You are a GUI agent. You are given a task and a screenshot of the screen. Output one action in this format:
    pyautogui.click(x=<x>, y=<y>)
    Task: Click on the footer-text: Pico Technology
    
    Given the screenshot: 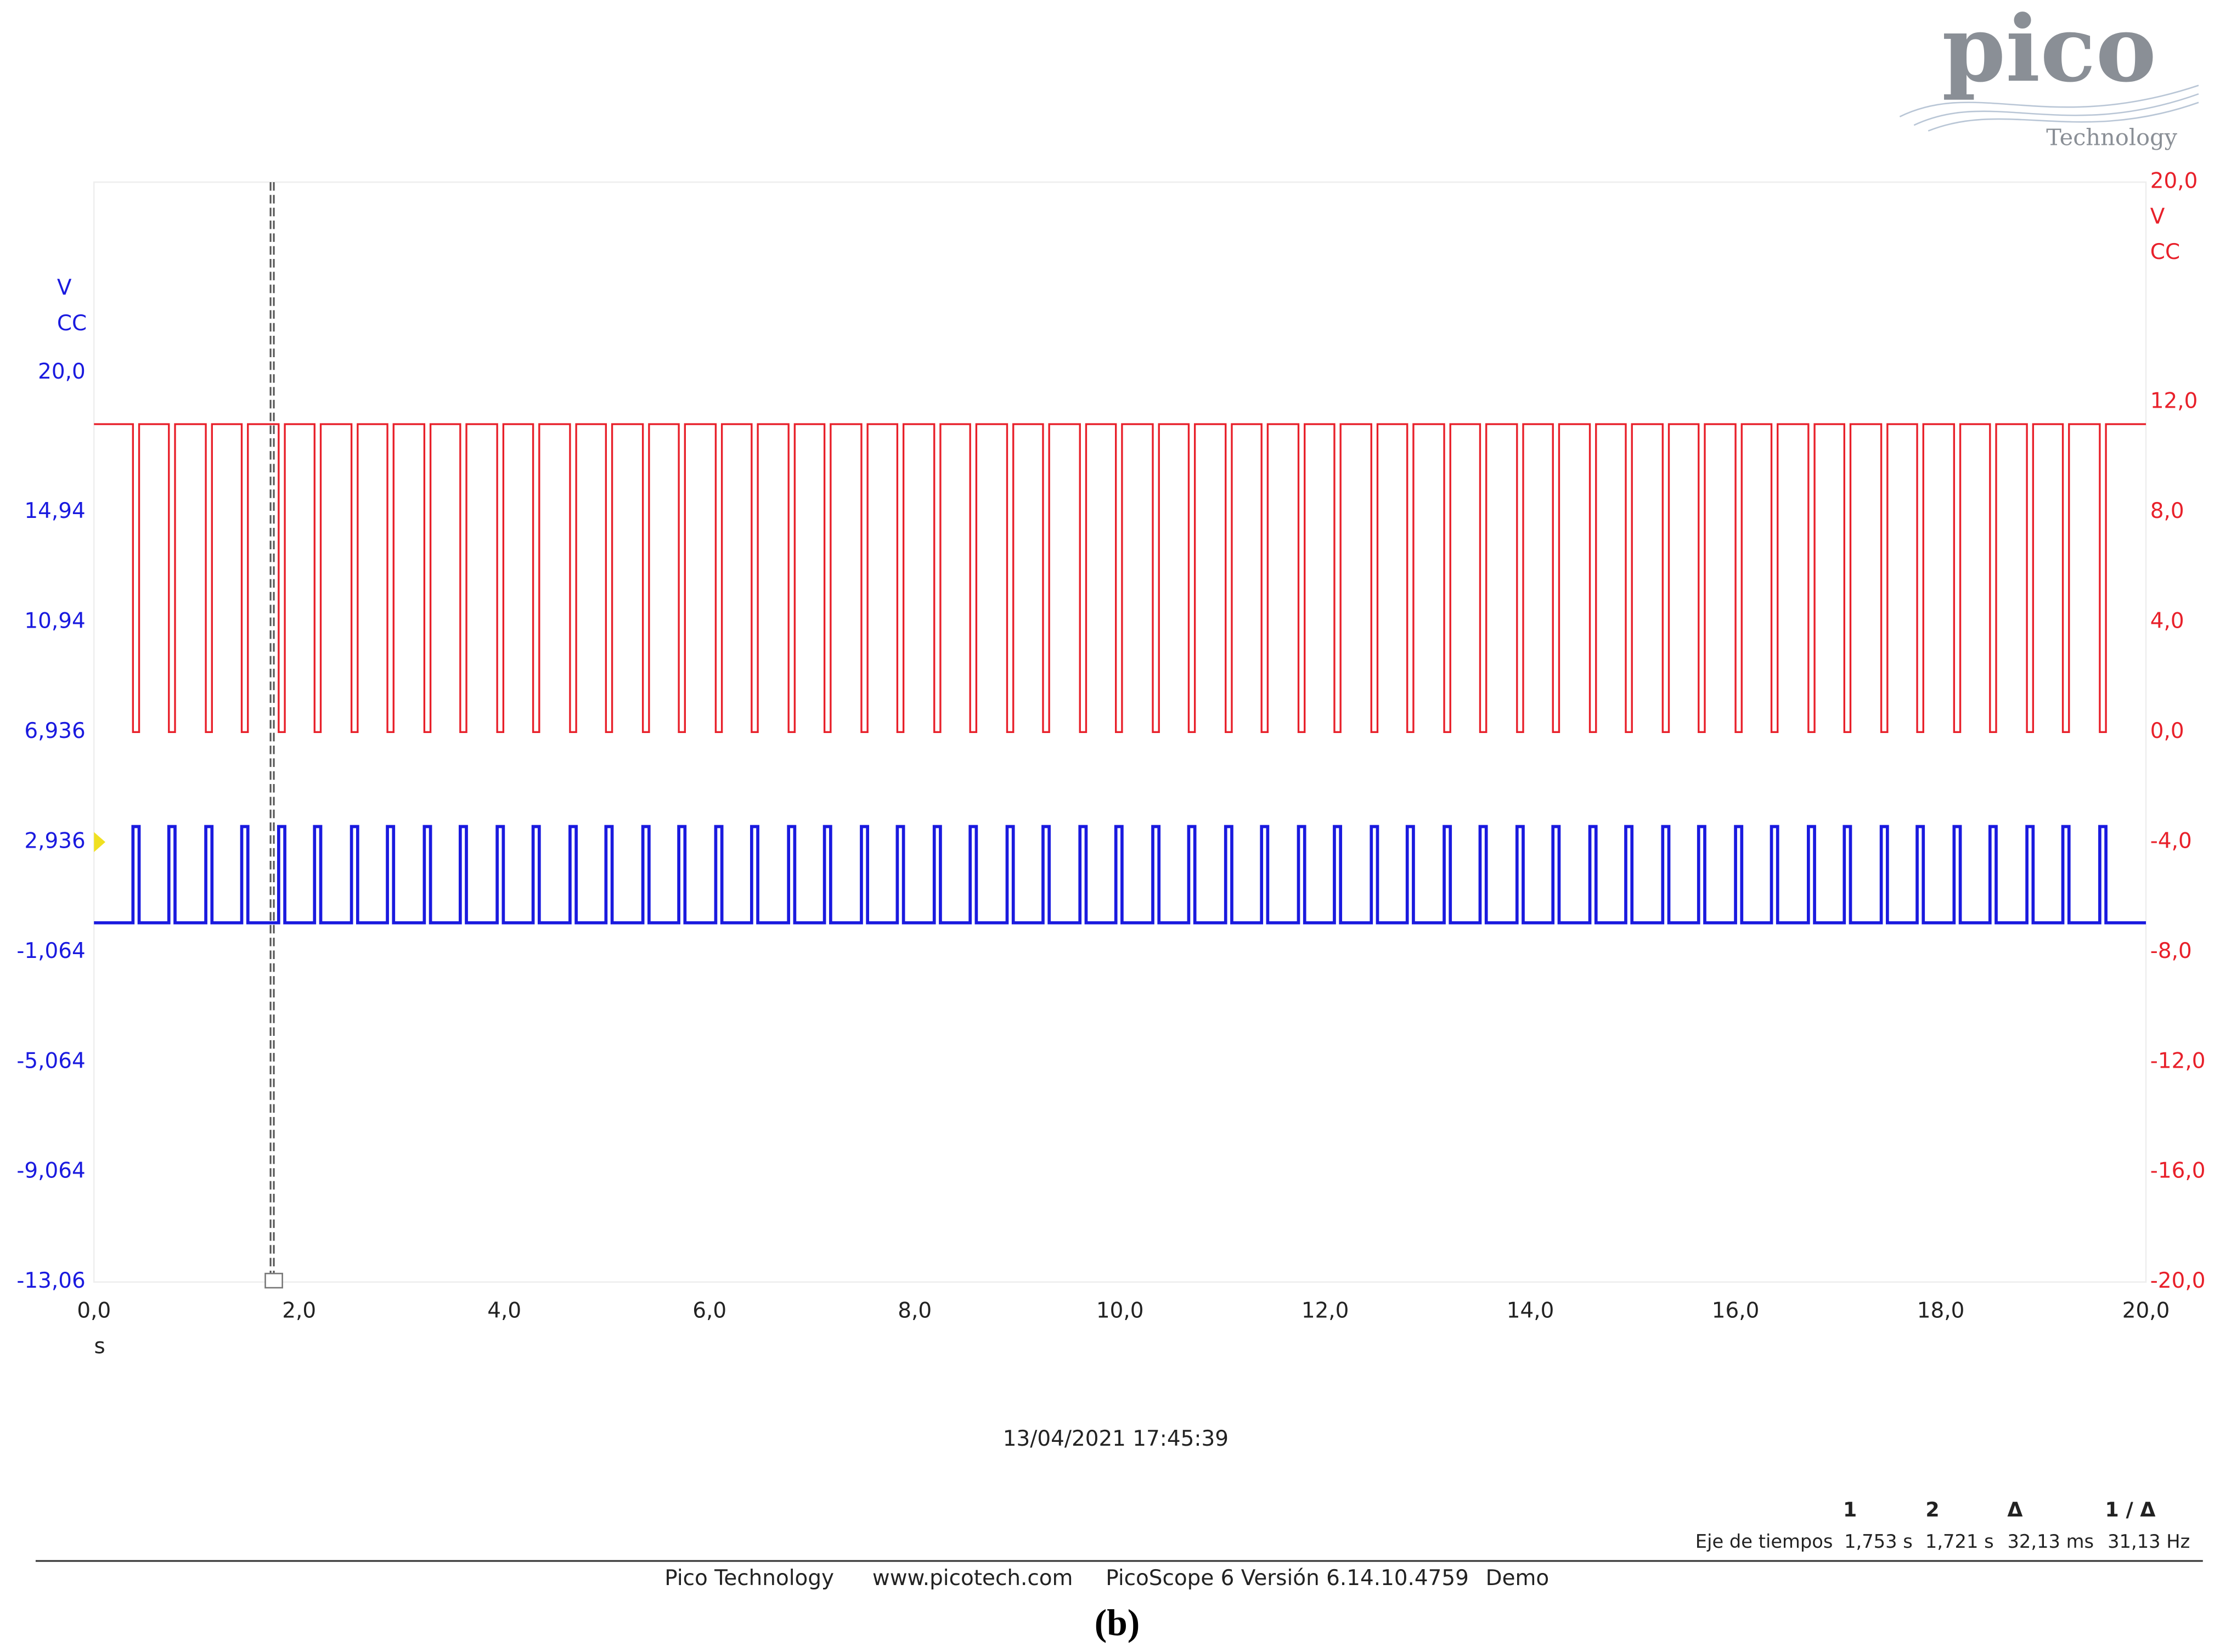 What is the action you would take?
    pyautogui.click(x=749, y=1579)
    